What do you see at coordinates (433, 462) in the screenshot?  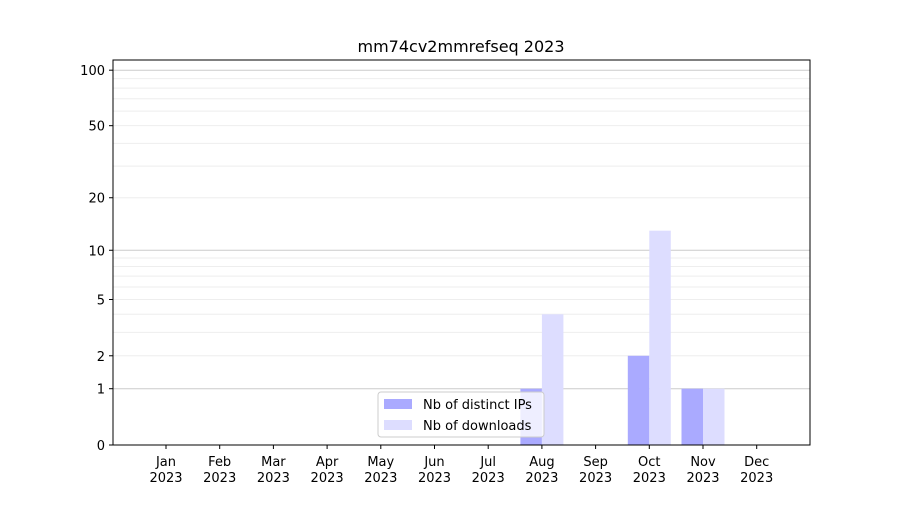 I see `x-tick-label: Jun` at bounding box center [433, 462].